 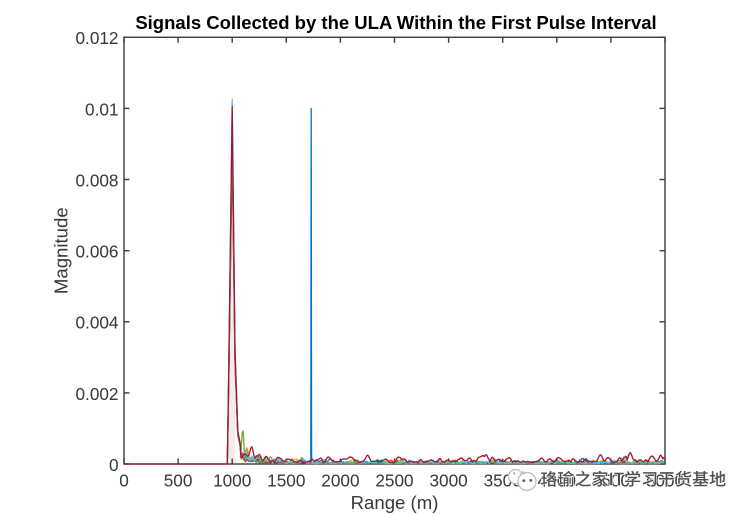 I want to click on svg-text: Magnitude, so click(x=61, y=250).